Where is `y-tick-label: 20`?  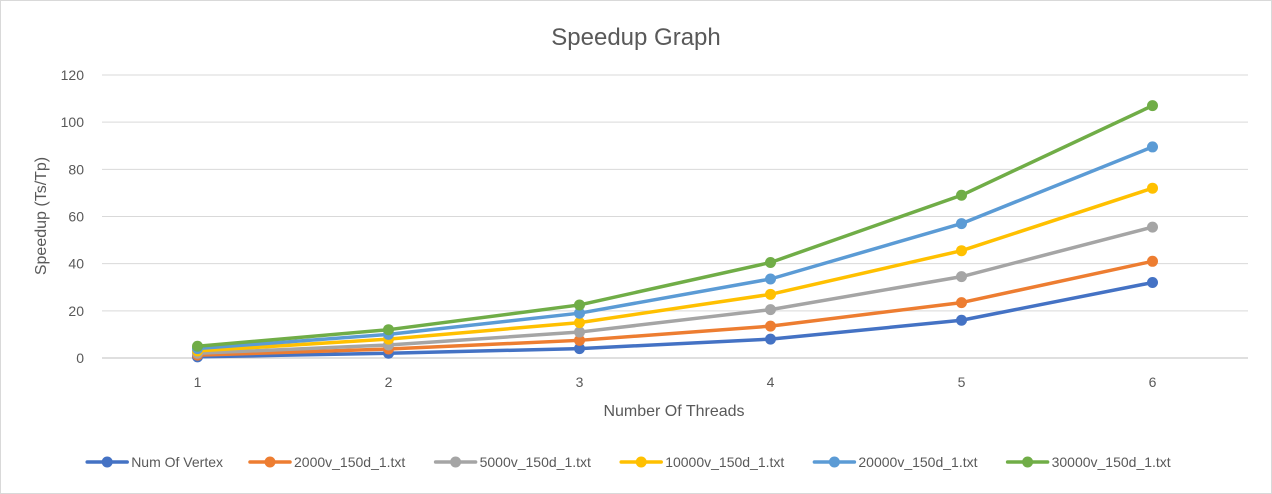 y-tick-label: 20 is located at coordinates (76, 311).